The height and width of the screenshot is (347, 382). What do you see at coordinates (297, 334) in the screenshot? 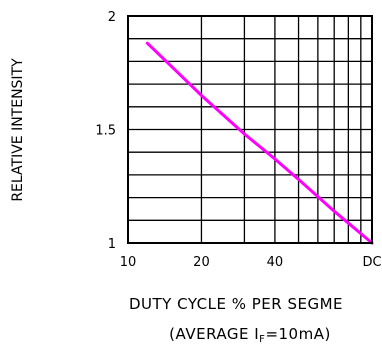
I see `x-axis-sublabel-suffix: =10mA)` at bounding box center [297, 334].